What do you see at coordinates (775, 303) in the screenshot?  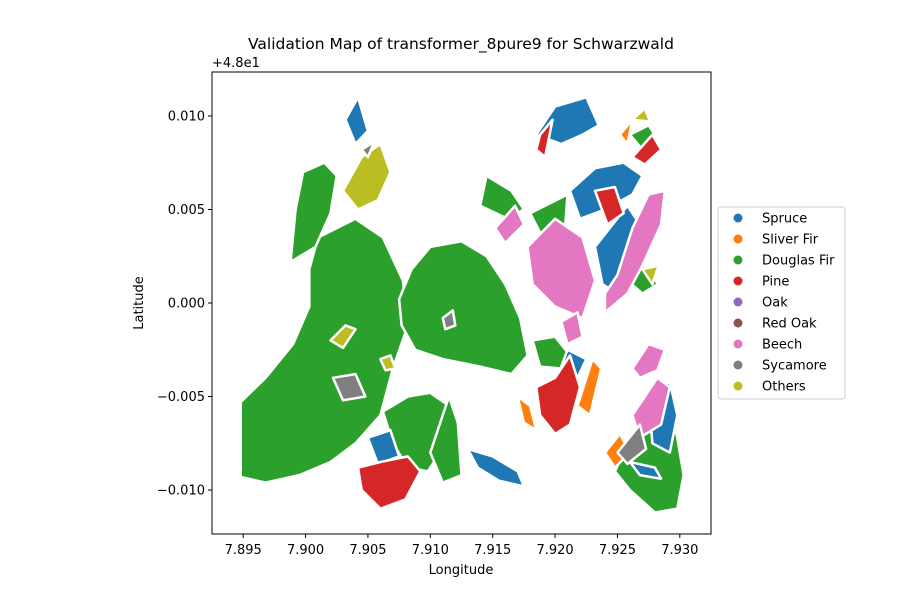 I see `legend-label-oak: Oak` at bounding box center [775, 303].